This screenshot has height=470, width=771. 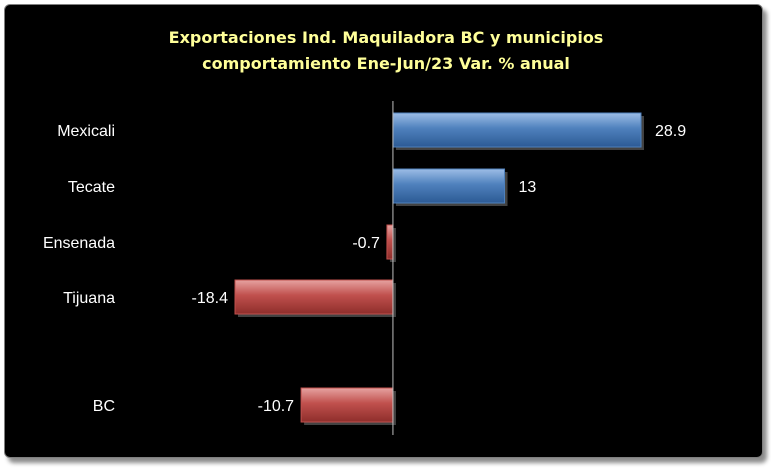 I want to click on category-label-tecate: Tecate, so click(x=91, y=187).